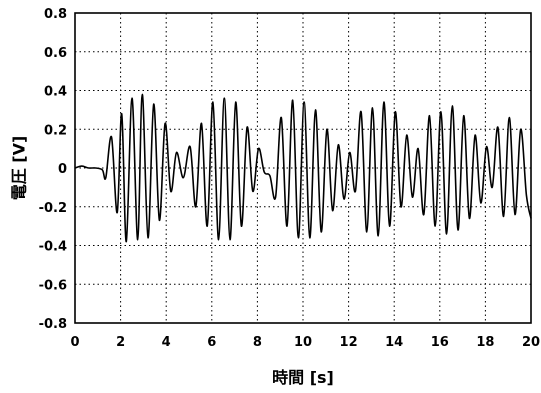 This screenshot has height=393, width=541. Describe the element at coordinates (53, 324) in the screenshot. I see `y-tick-label: -0.8` at that location.